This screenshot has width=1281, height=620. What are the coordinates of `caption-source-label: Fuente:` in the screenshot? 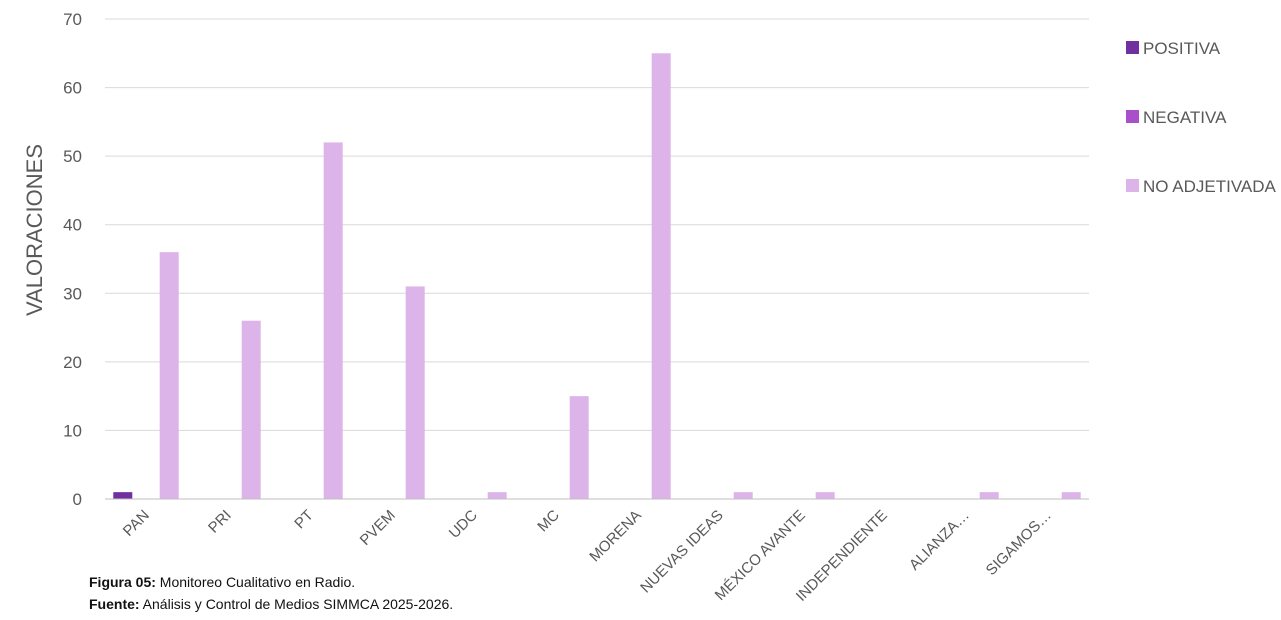 It's located at (114, 604).